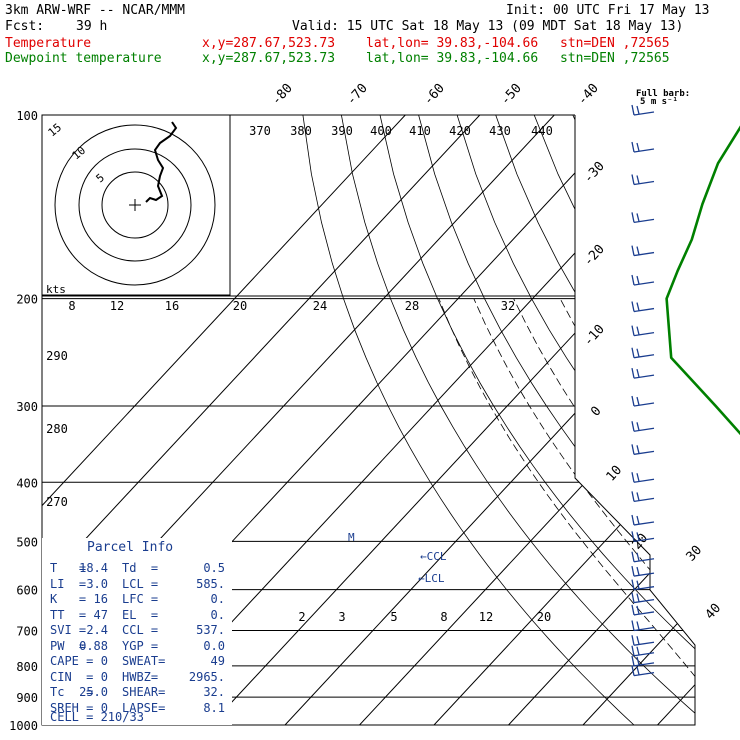 The image size is (740, 740). Describe the element at coordinates (341, 617) in the screenshot. I see `mixing-ratio-label: 3` at that location.